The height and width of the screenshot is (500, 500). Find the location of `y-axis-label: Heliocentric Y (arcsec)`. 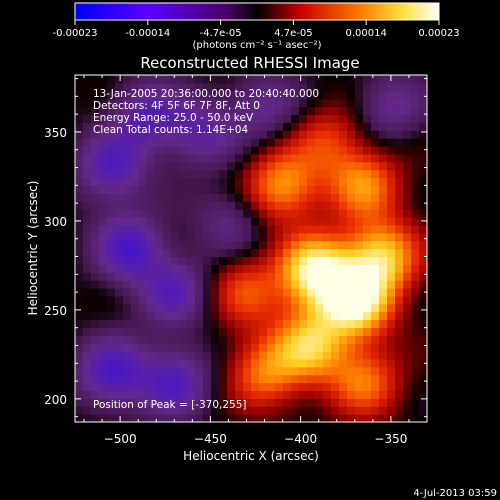

y-axis-label: Heliocentric Y (arcsec) is located at coordinates (33, 248).